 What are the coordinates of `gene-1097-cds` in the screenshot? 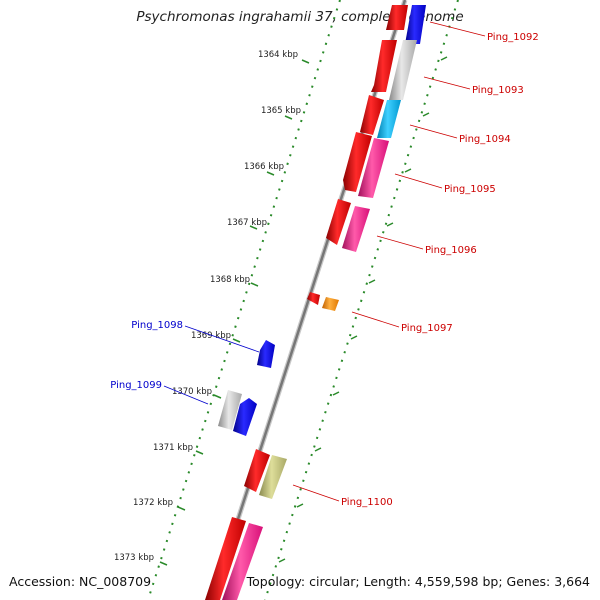 It's located at (330, 304).